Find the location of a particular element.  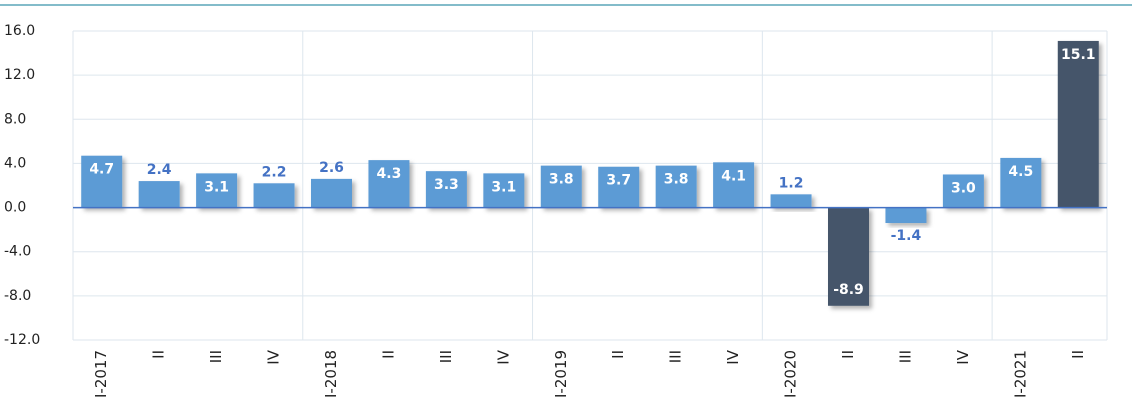

value-label: 4.3 is located at coordinates (389, 174).